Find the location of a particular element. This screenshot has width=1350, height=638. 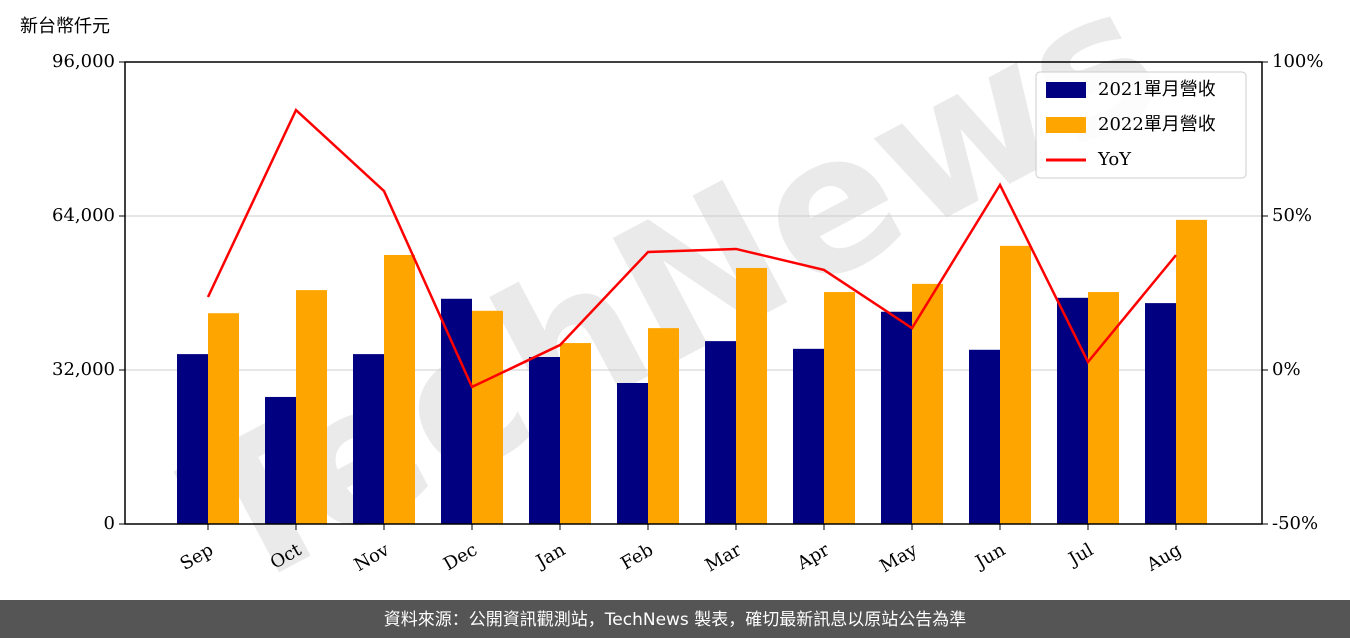

y-tick-label: 32,000 is located at coordinates (83, 369).